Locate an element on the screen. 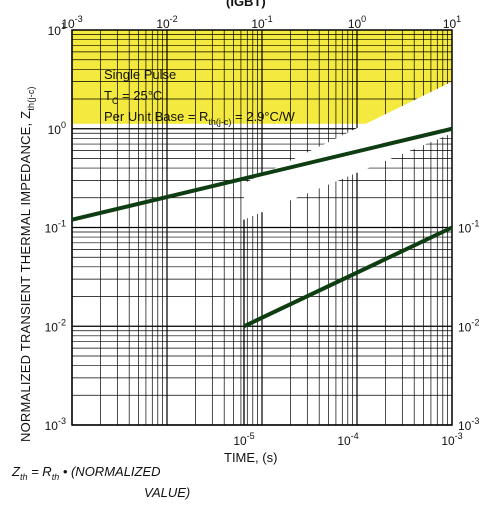 The image size is (486, 508). footnote-eq: = R is located at coordinates (39, 471).